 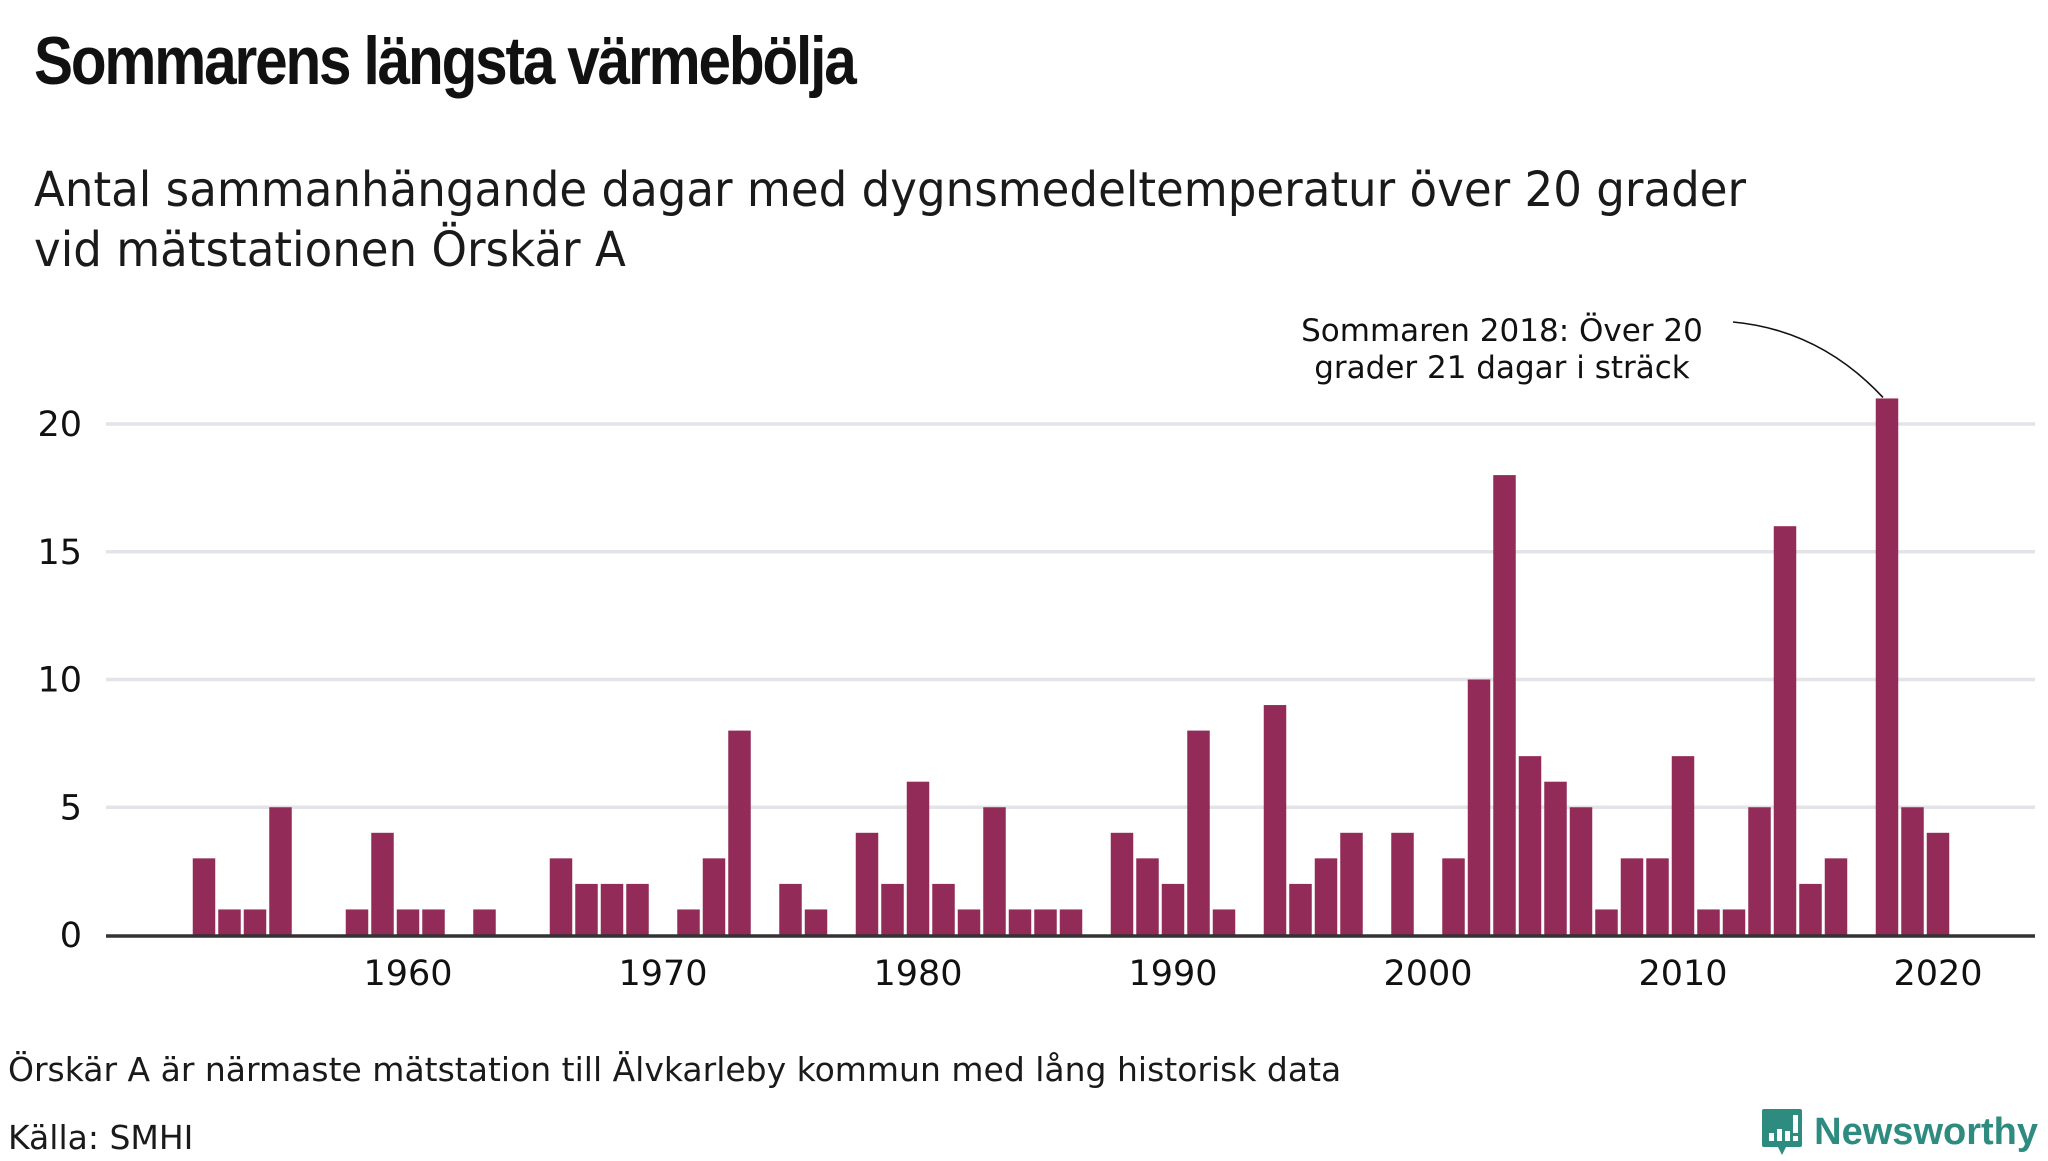 I want to click on bar-1985, so click(x=1045, y=922).